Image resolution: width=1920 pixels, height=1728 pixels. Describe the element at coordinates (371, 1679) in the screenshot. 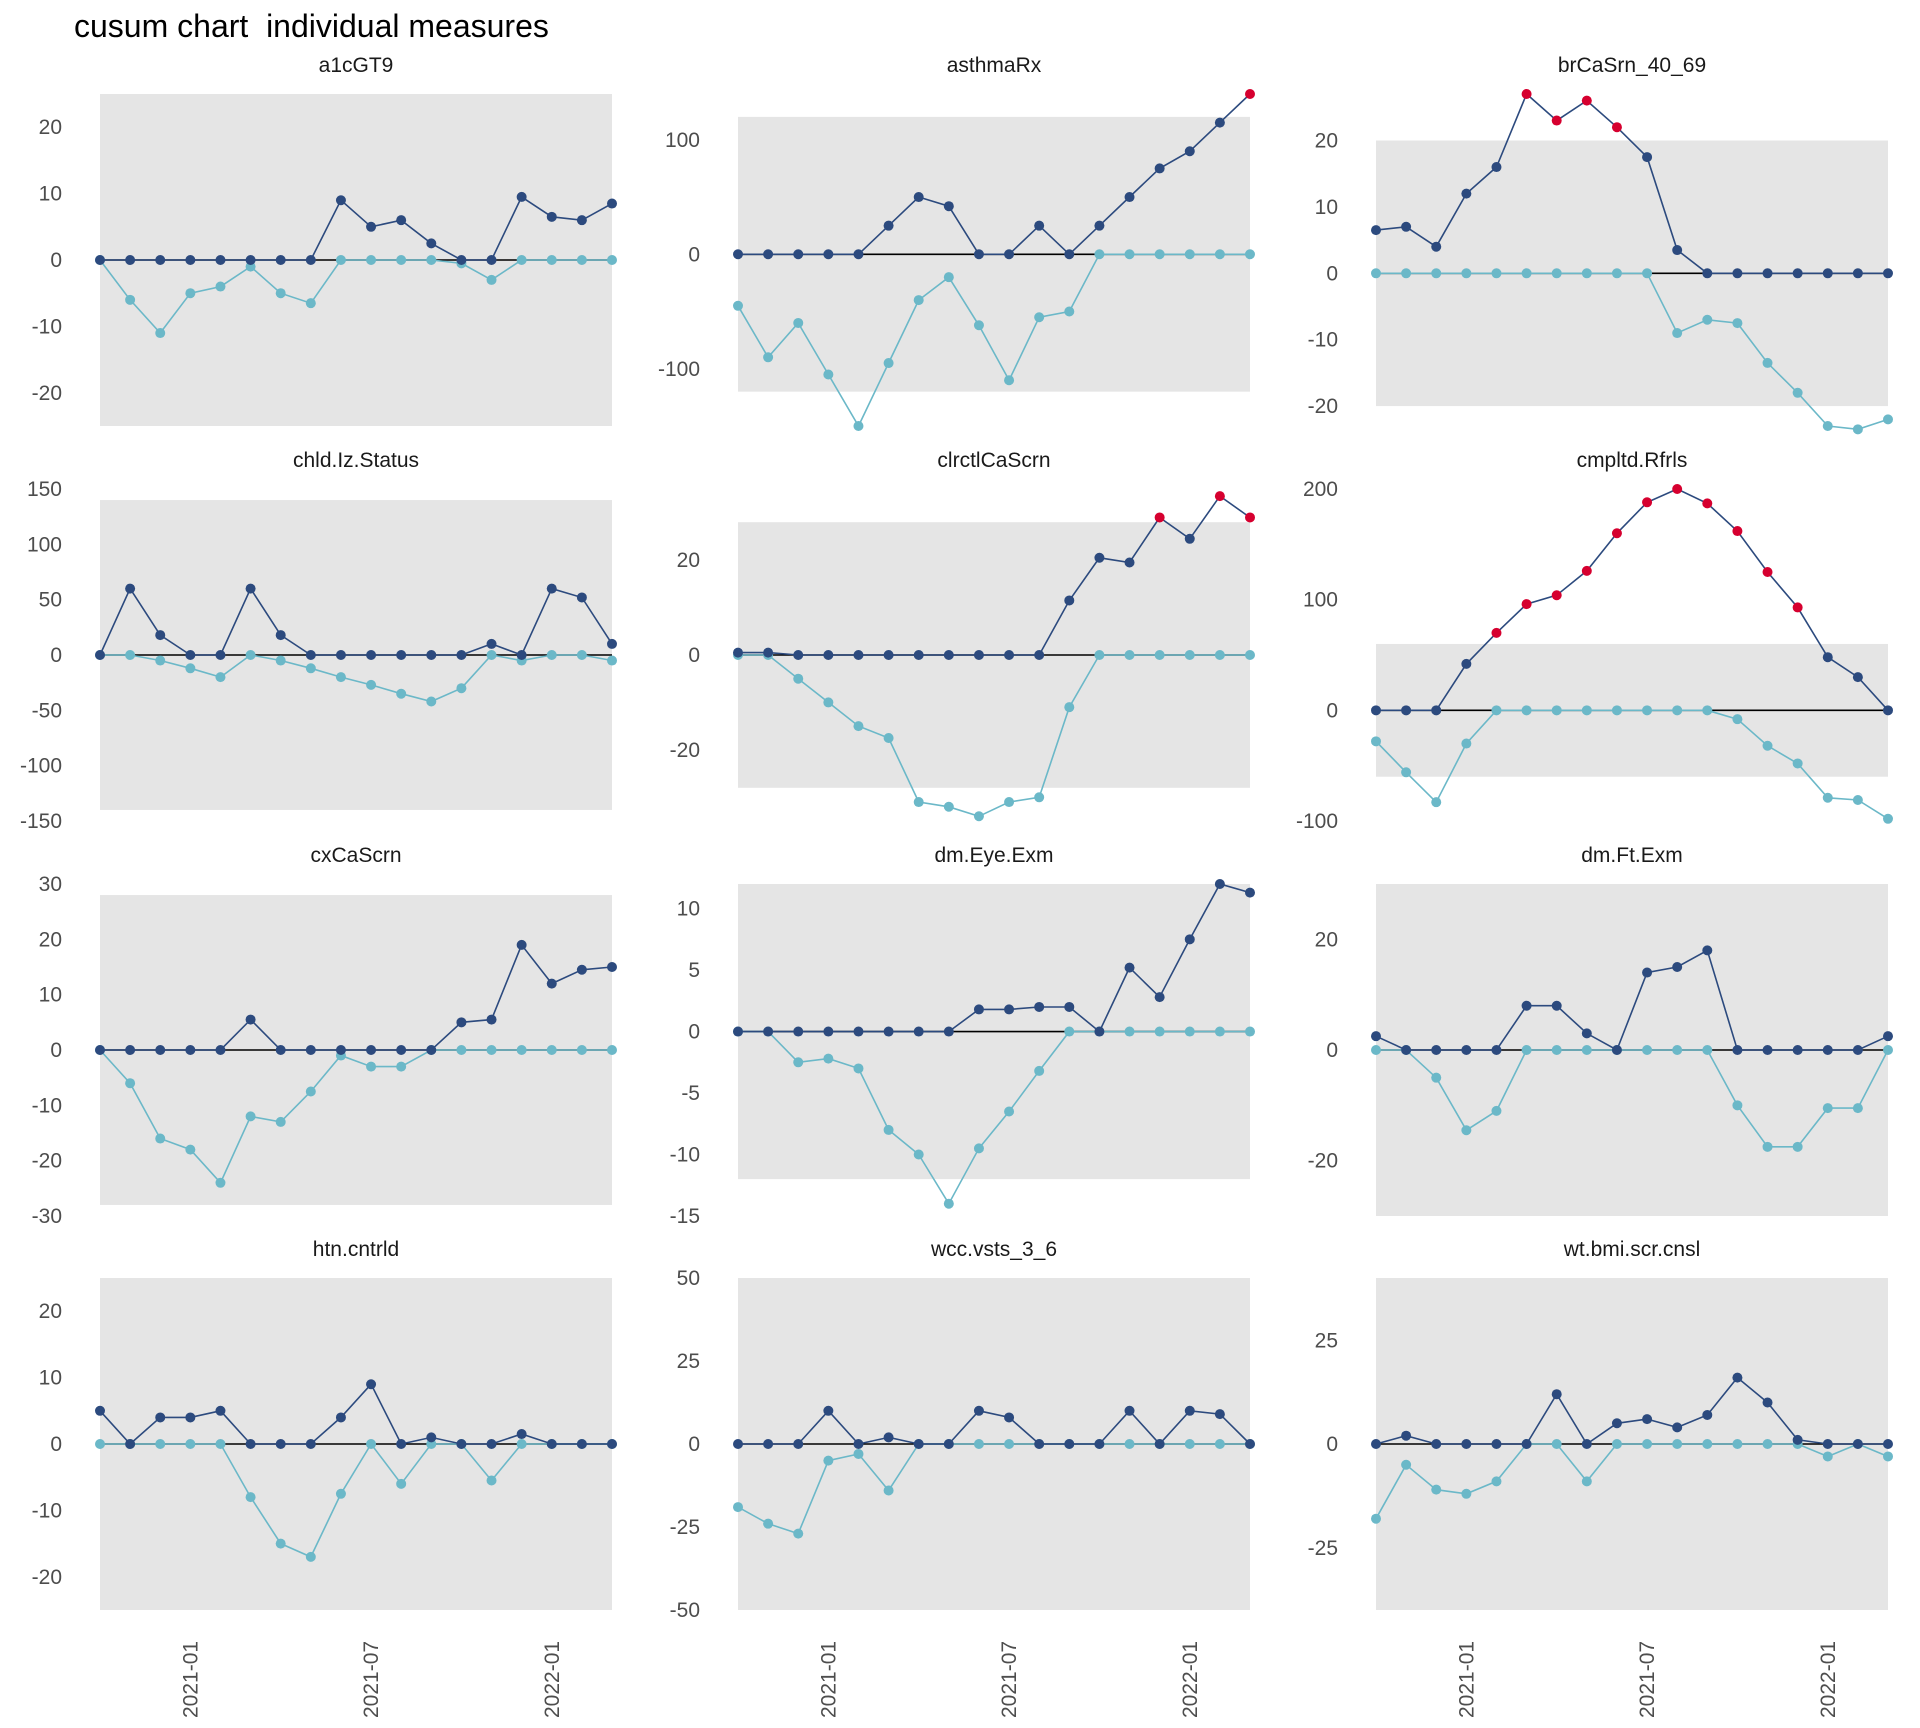

I see `x-tick-label: 2021-07` at that location.